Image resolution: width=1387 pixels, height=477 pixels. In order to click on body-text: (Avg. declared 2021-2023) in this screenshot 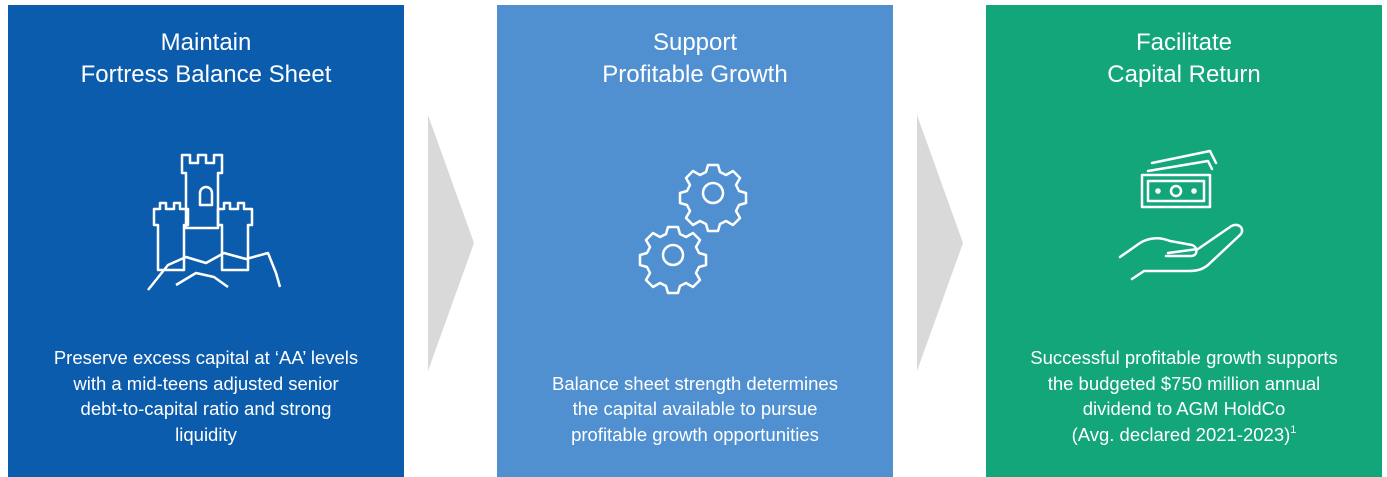, I will do `click(1181, 434)`.